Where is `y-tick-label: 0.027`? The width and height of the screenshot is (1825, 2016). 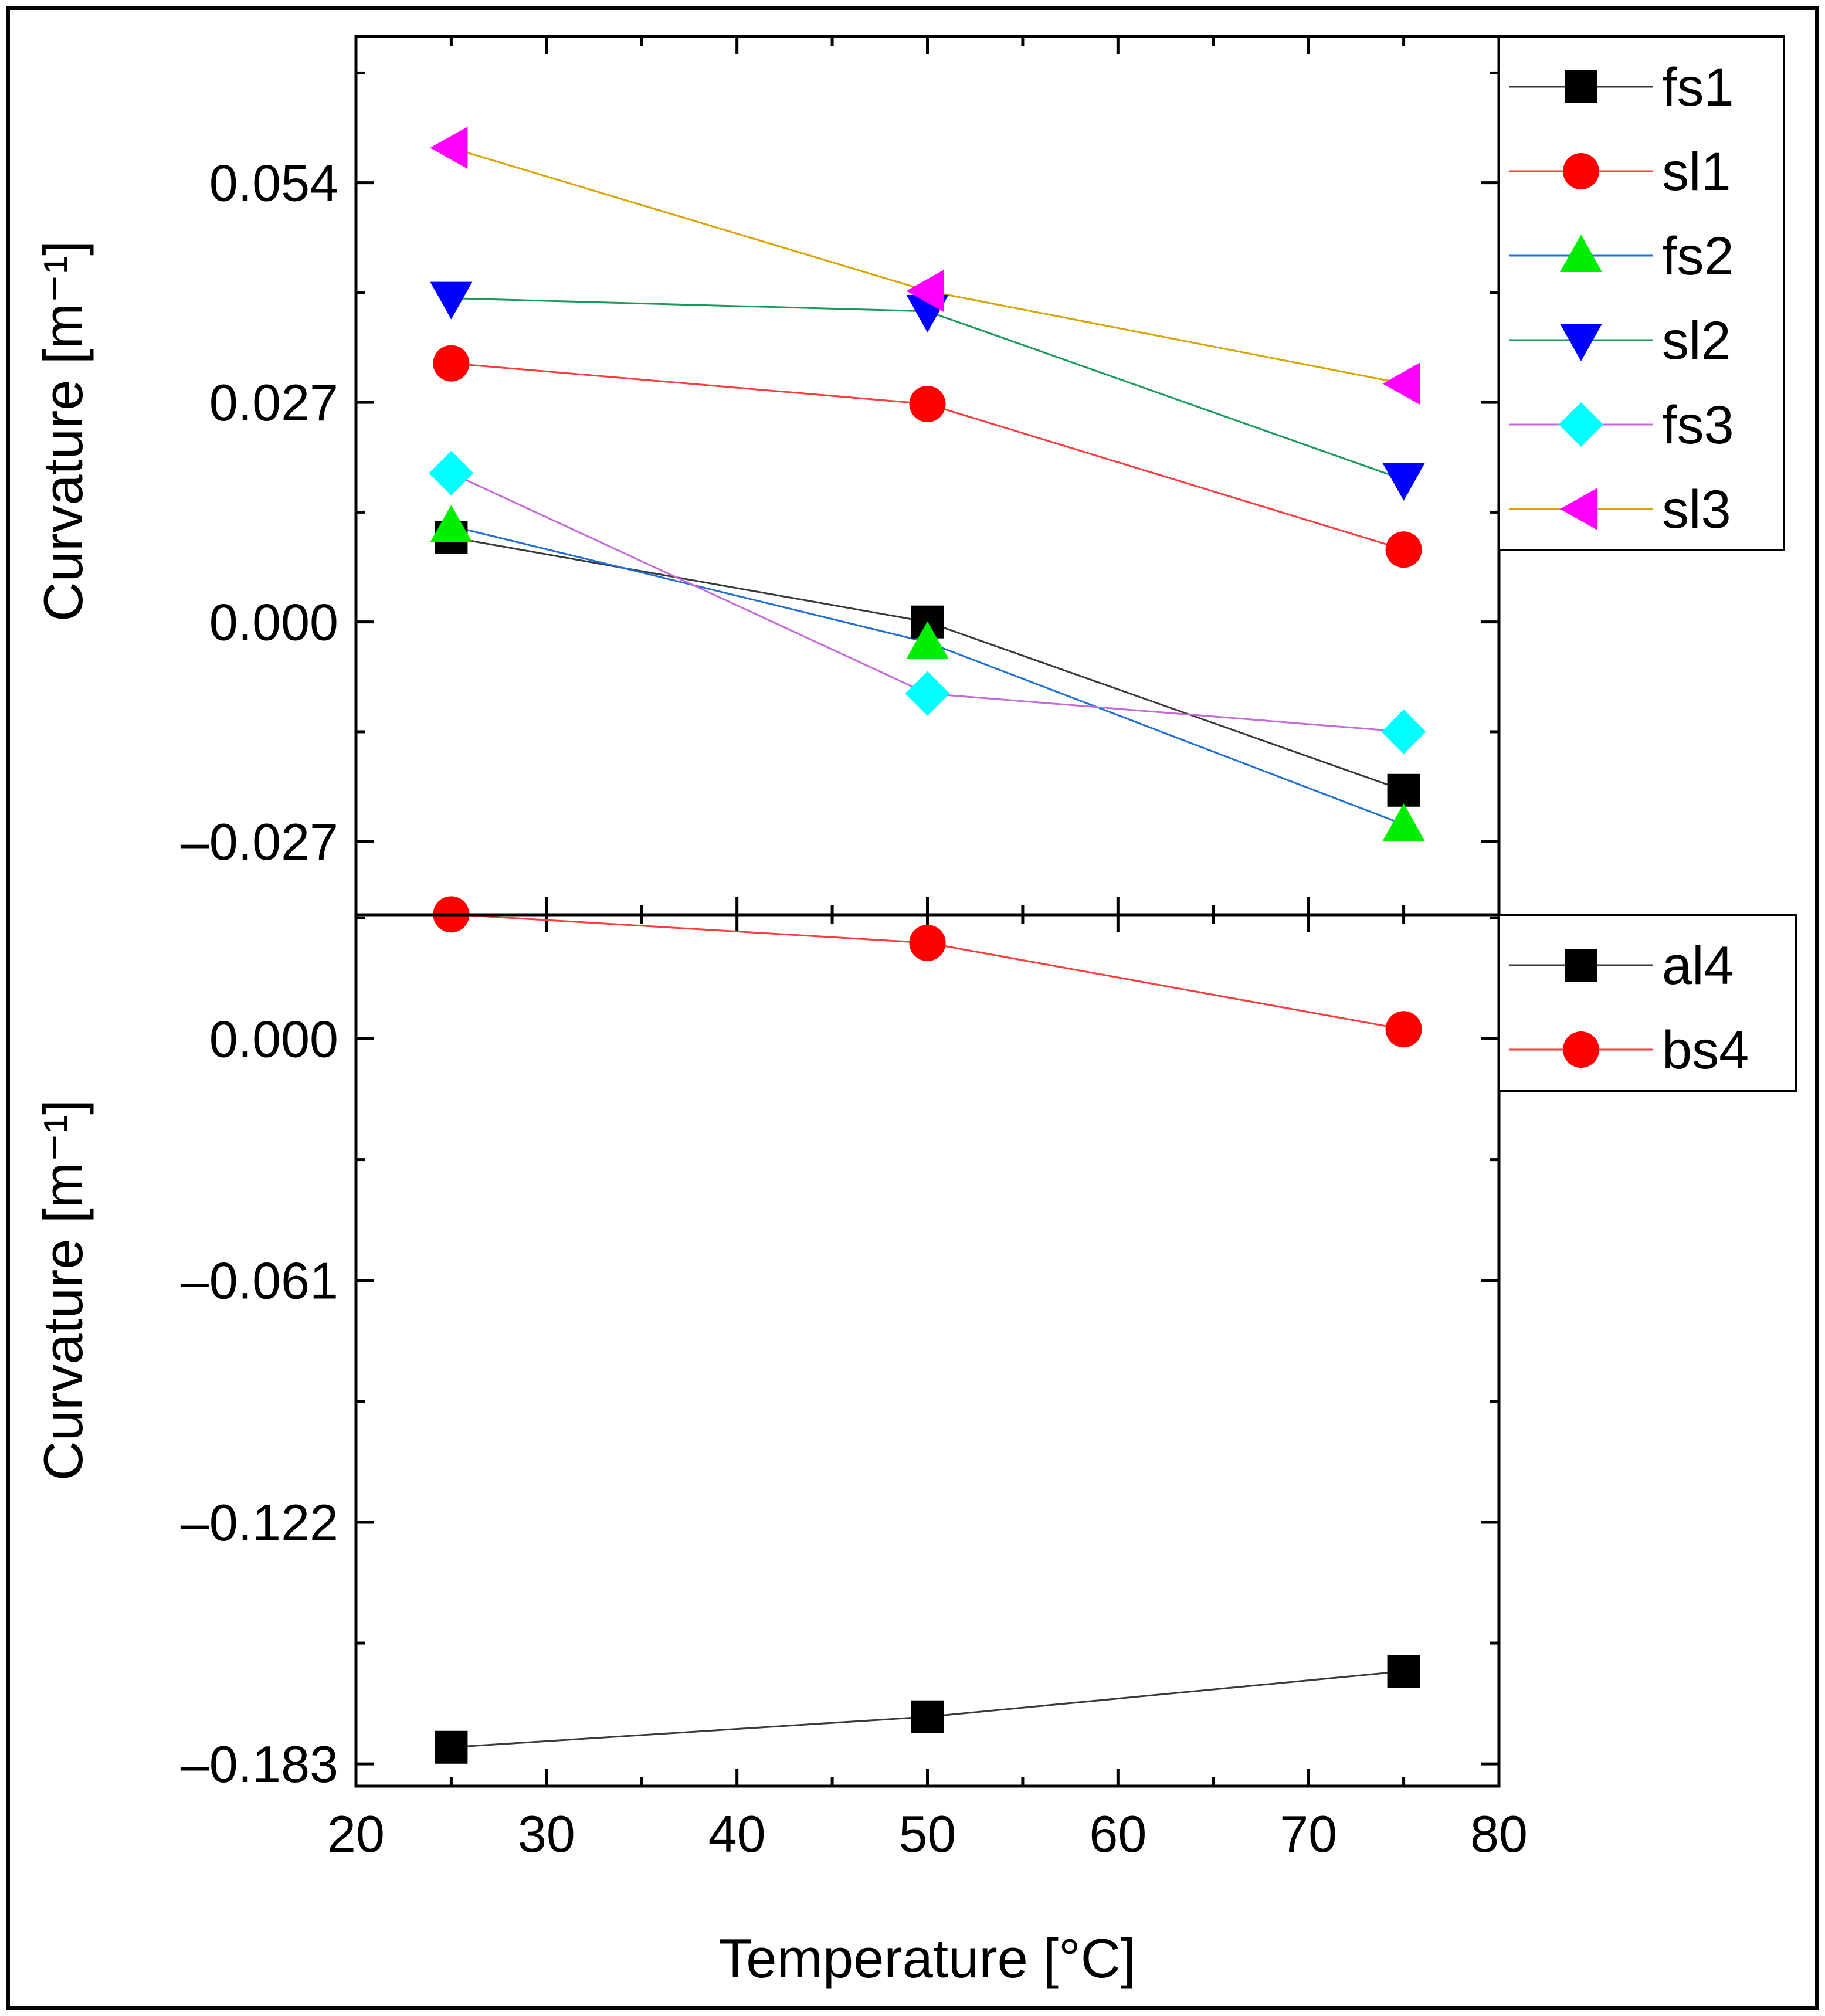
y-tick-label: 0.027 is located at coordinates (273, 403).